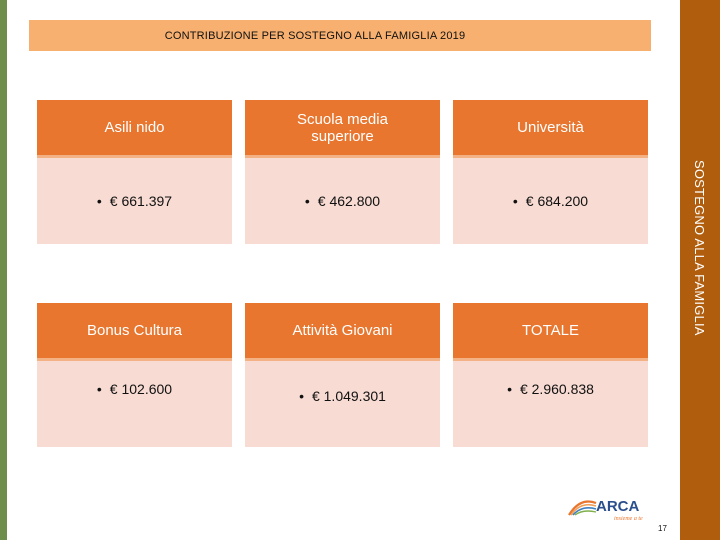  Describe the element at coordinates (662, 528) in the screenshot. I see `page-number: 17` at that location.